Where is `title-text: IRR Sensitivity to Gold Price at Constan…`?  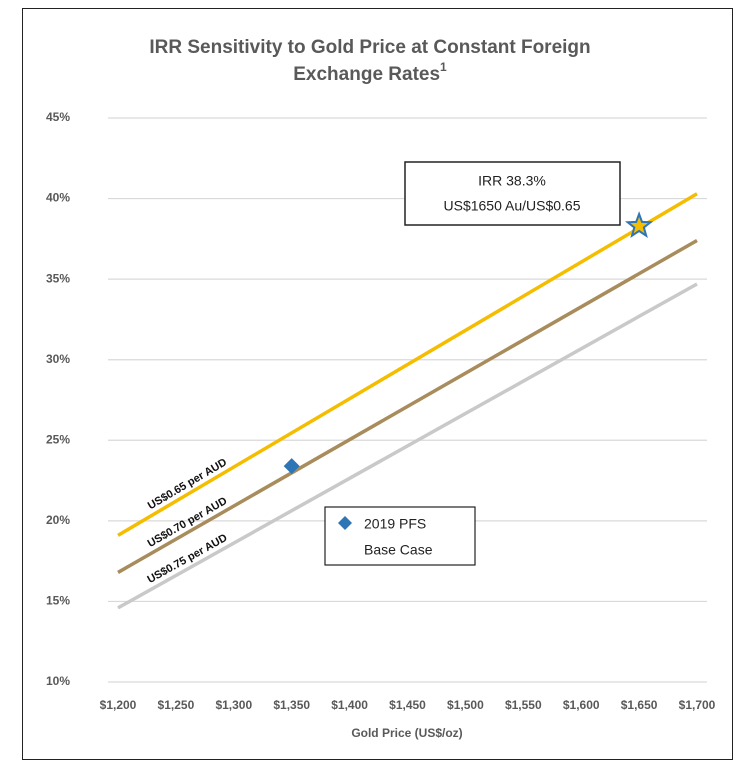
title-text: IRR Sensitivity to Gold Price at Constan… is located at coordinates (370, 61).